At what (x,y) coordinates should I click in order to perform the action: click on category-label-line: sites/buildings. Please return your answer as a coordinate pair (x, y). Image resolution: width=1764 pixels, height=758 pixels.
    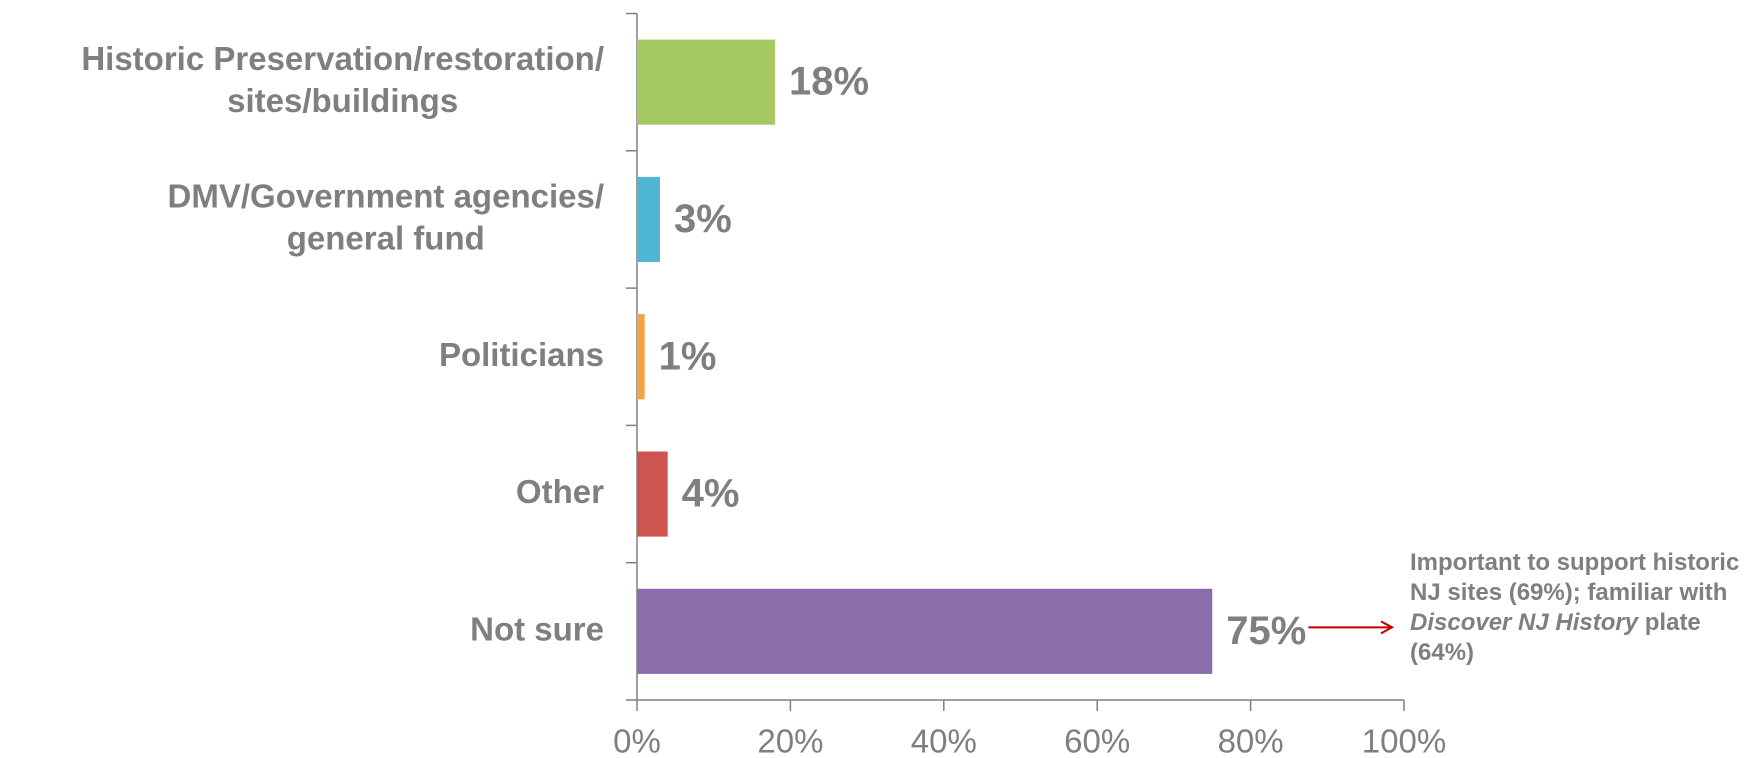
    Looking at the image, I should click on (342, 100).